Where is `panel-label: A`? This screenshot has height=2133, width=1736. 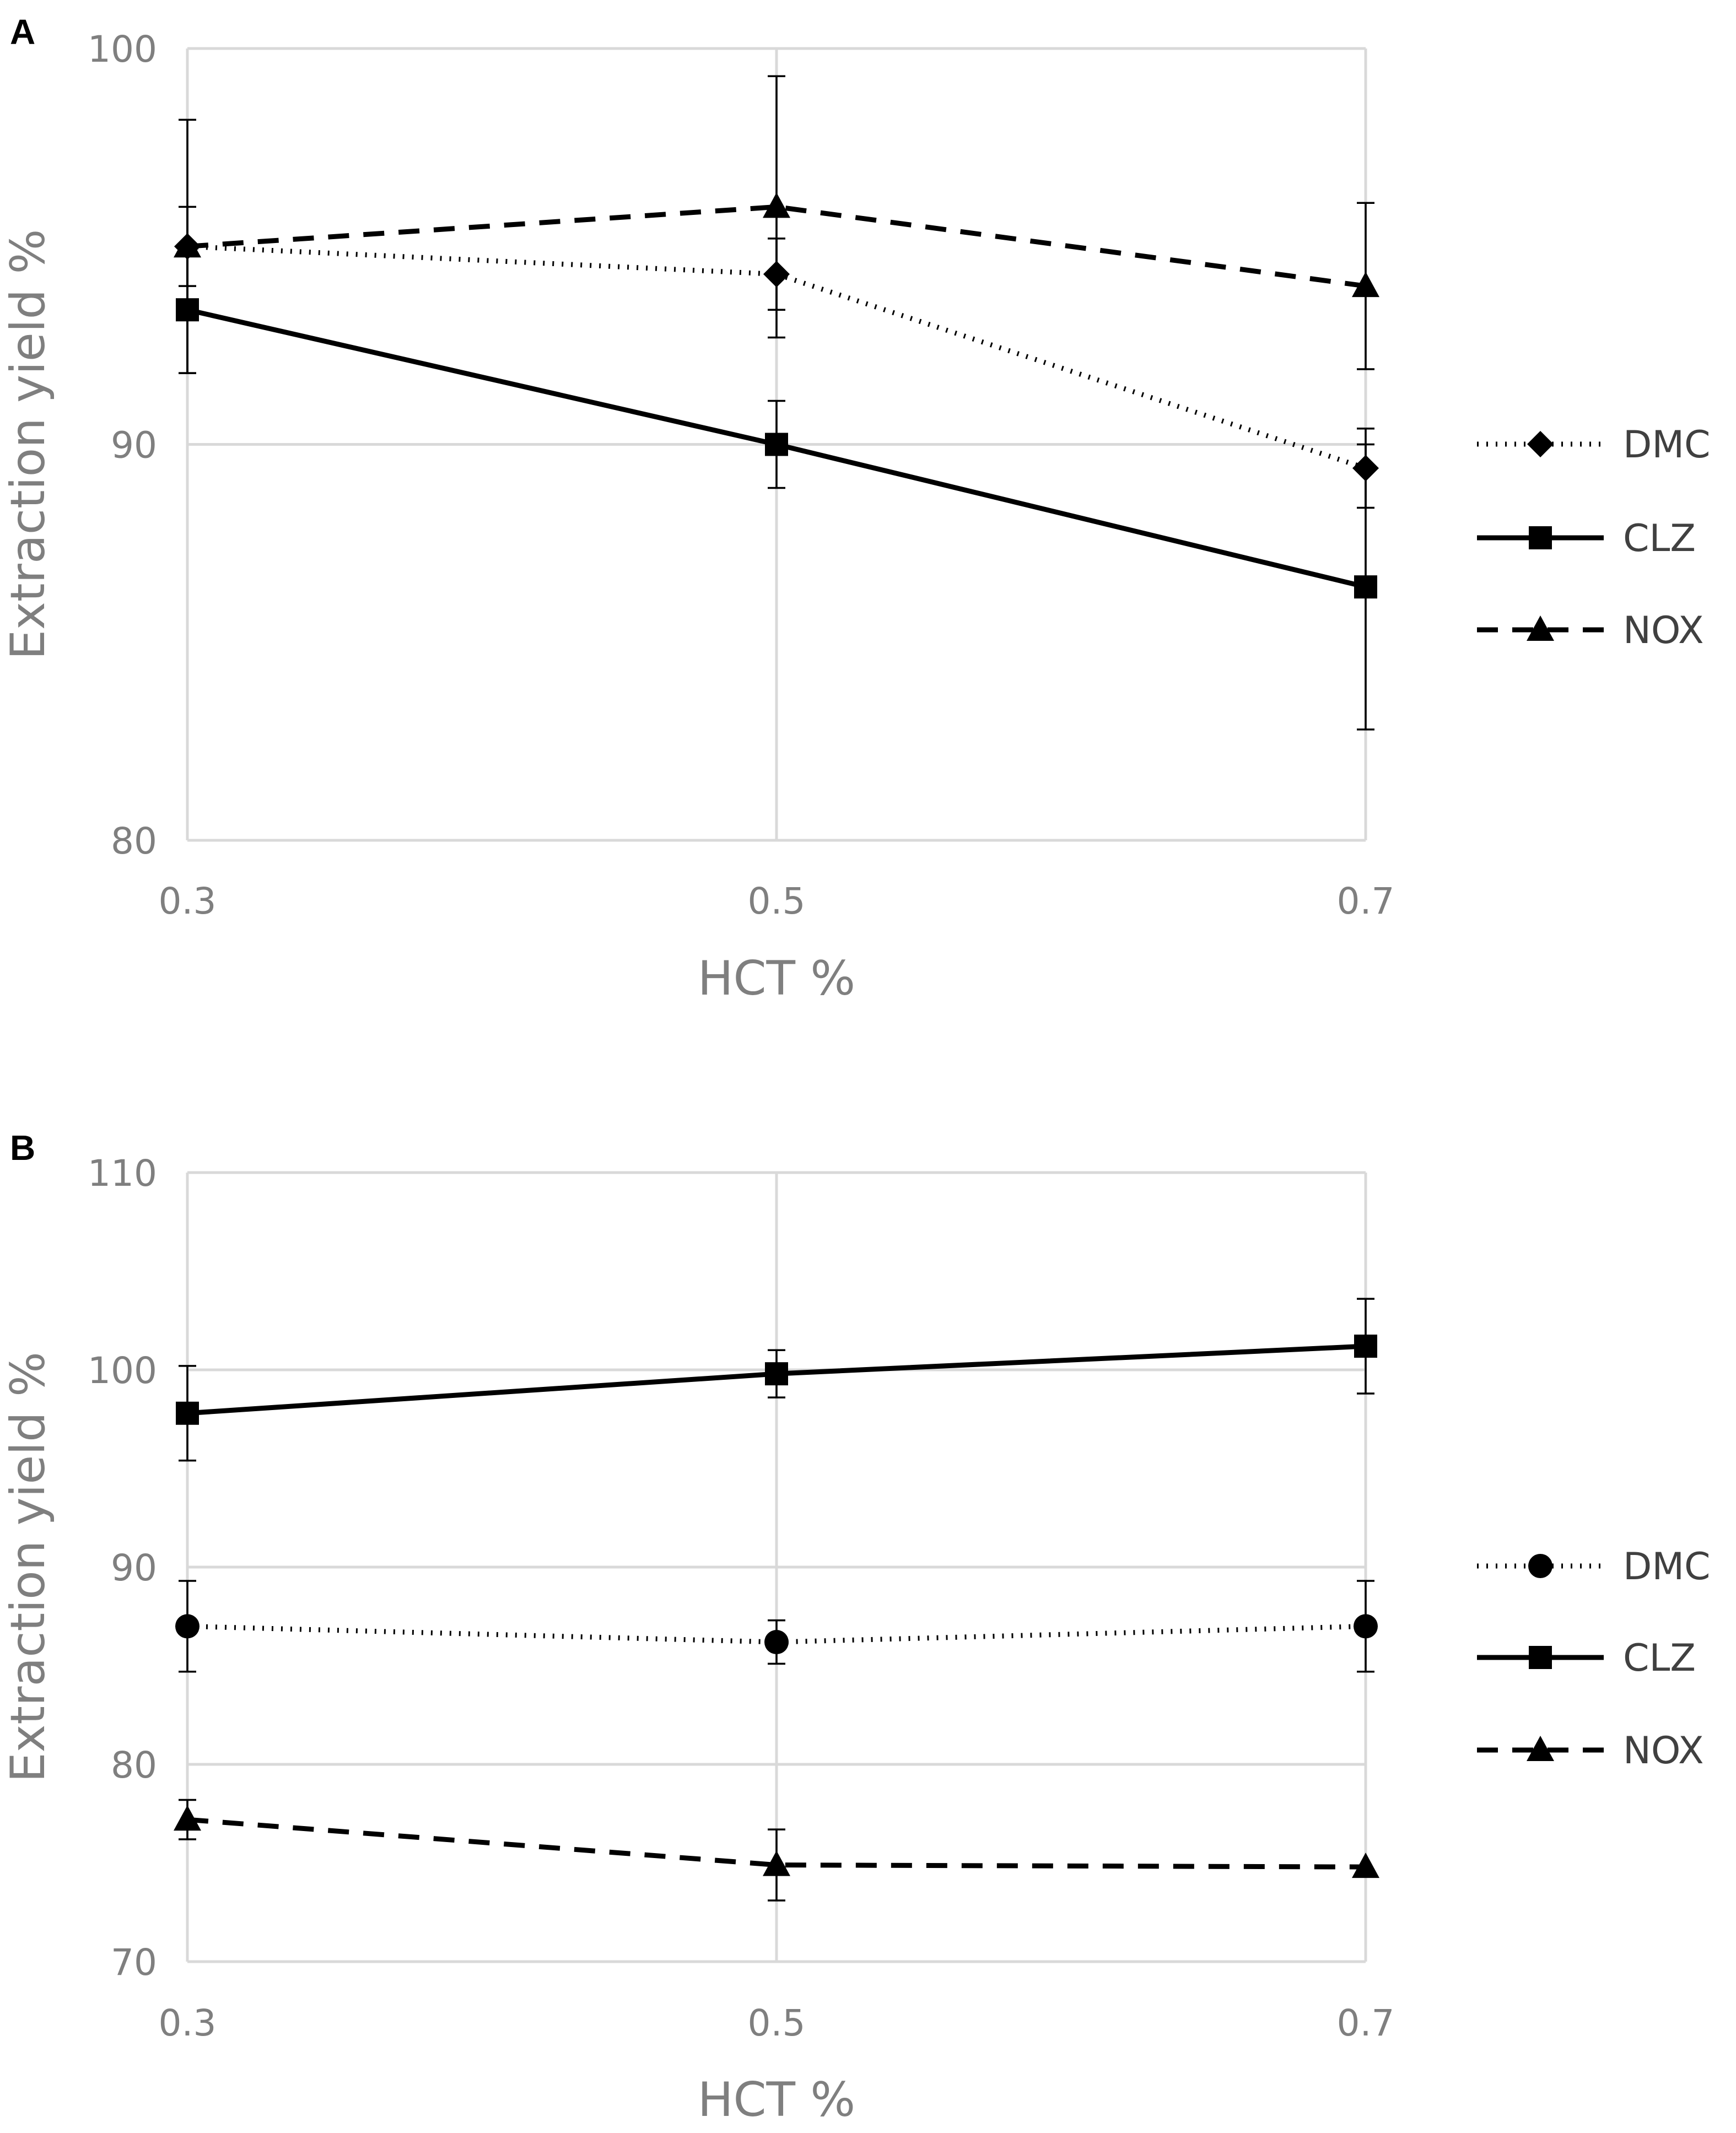 panel-label: A is located at coordinates (22, 32).